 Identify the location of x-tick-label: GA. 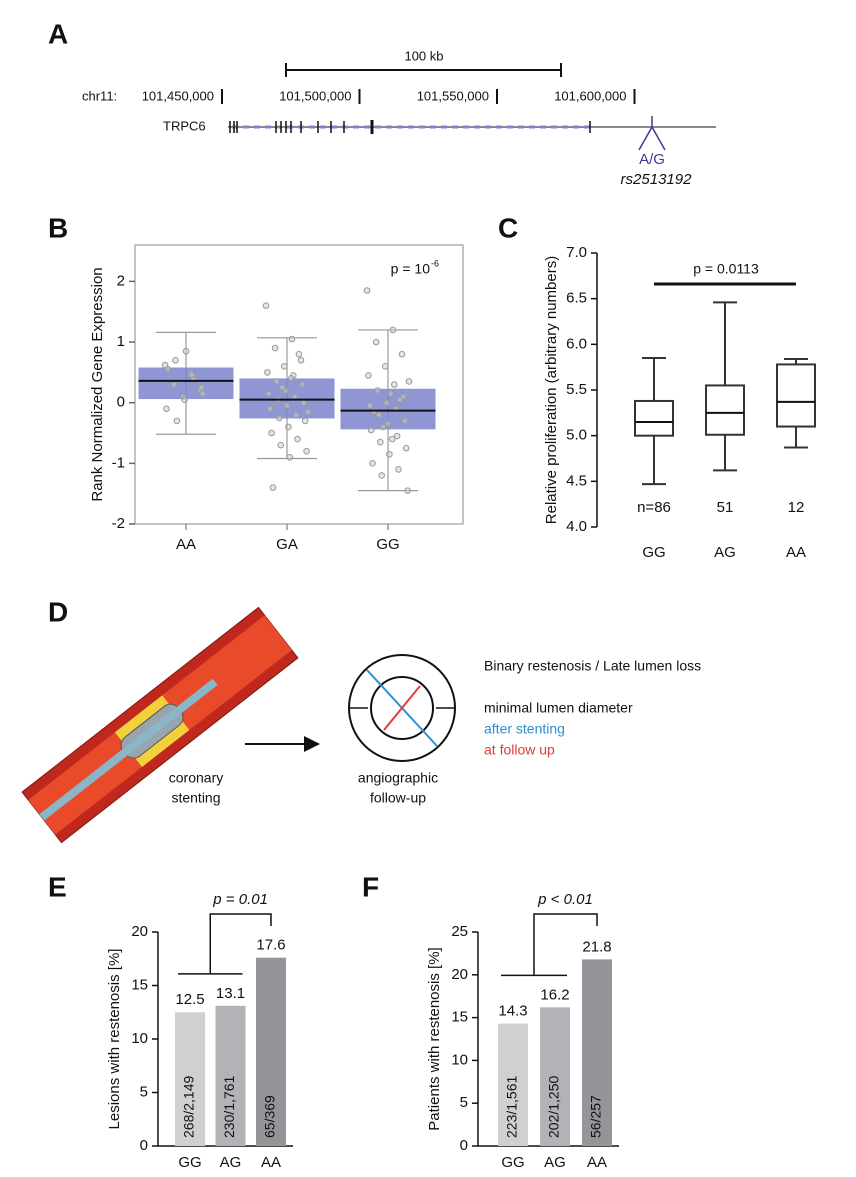
(287, 544).